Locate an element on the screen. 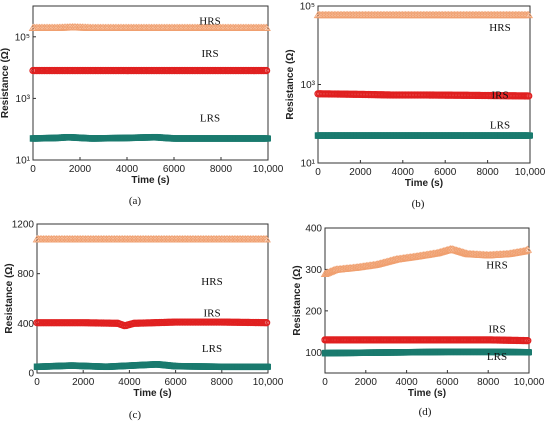 This screenshot has height=427, width=550. panel-label: (a) is located at coordinates (135, 201).